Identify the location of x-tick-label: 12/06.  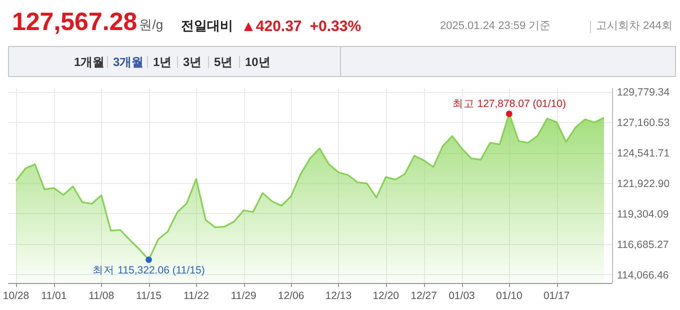
(291, 296).